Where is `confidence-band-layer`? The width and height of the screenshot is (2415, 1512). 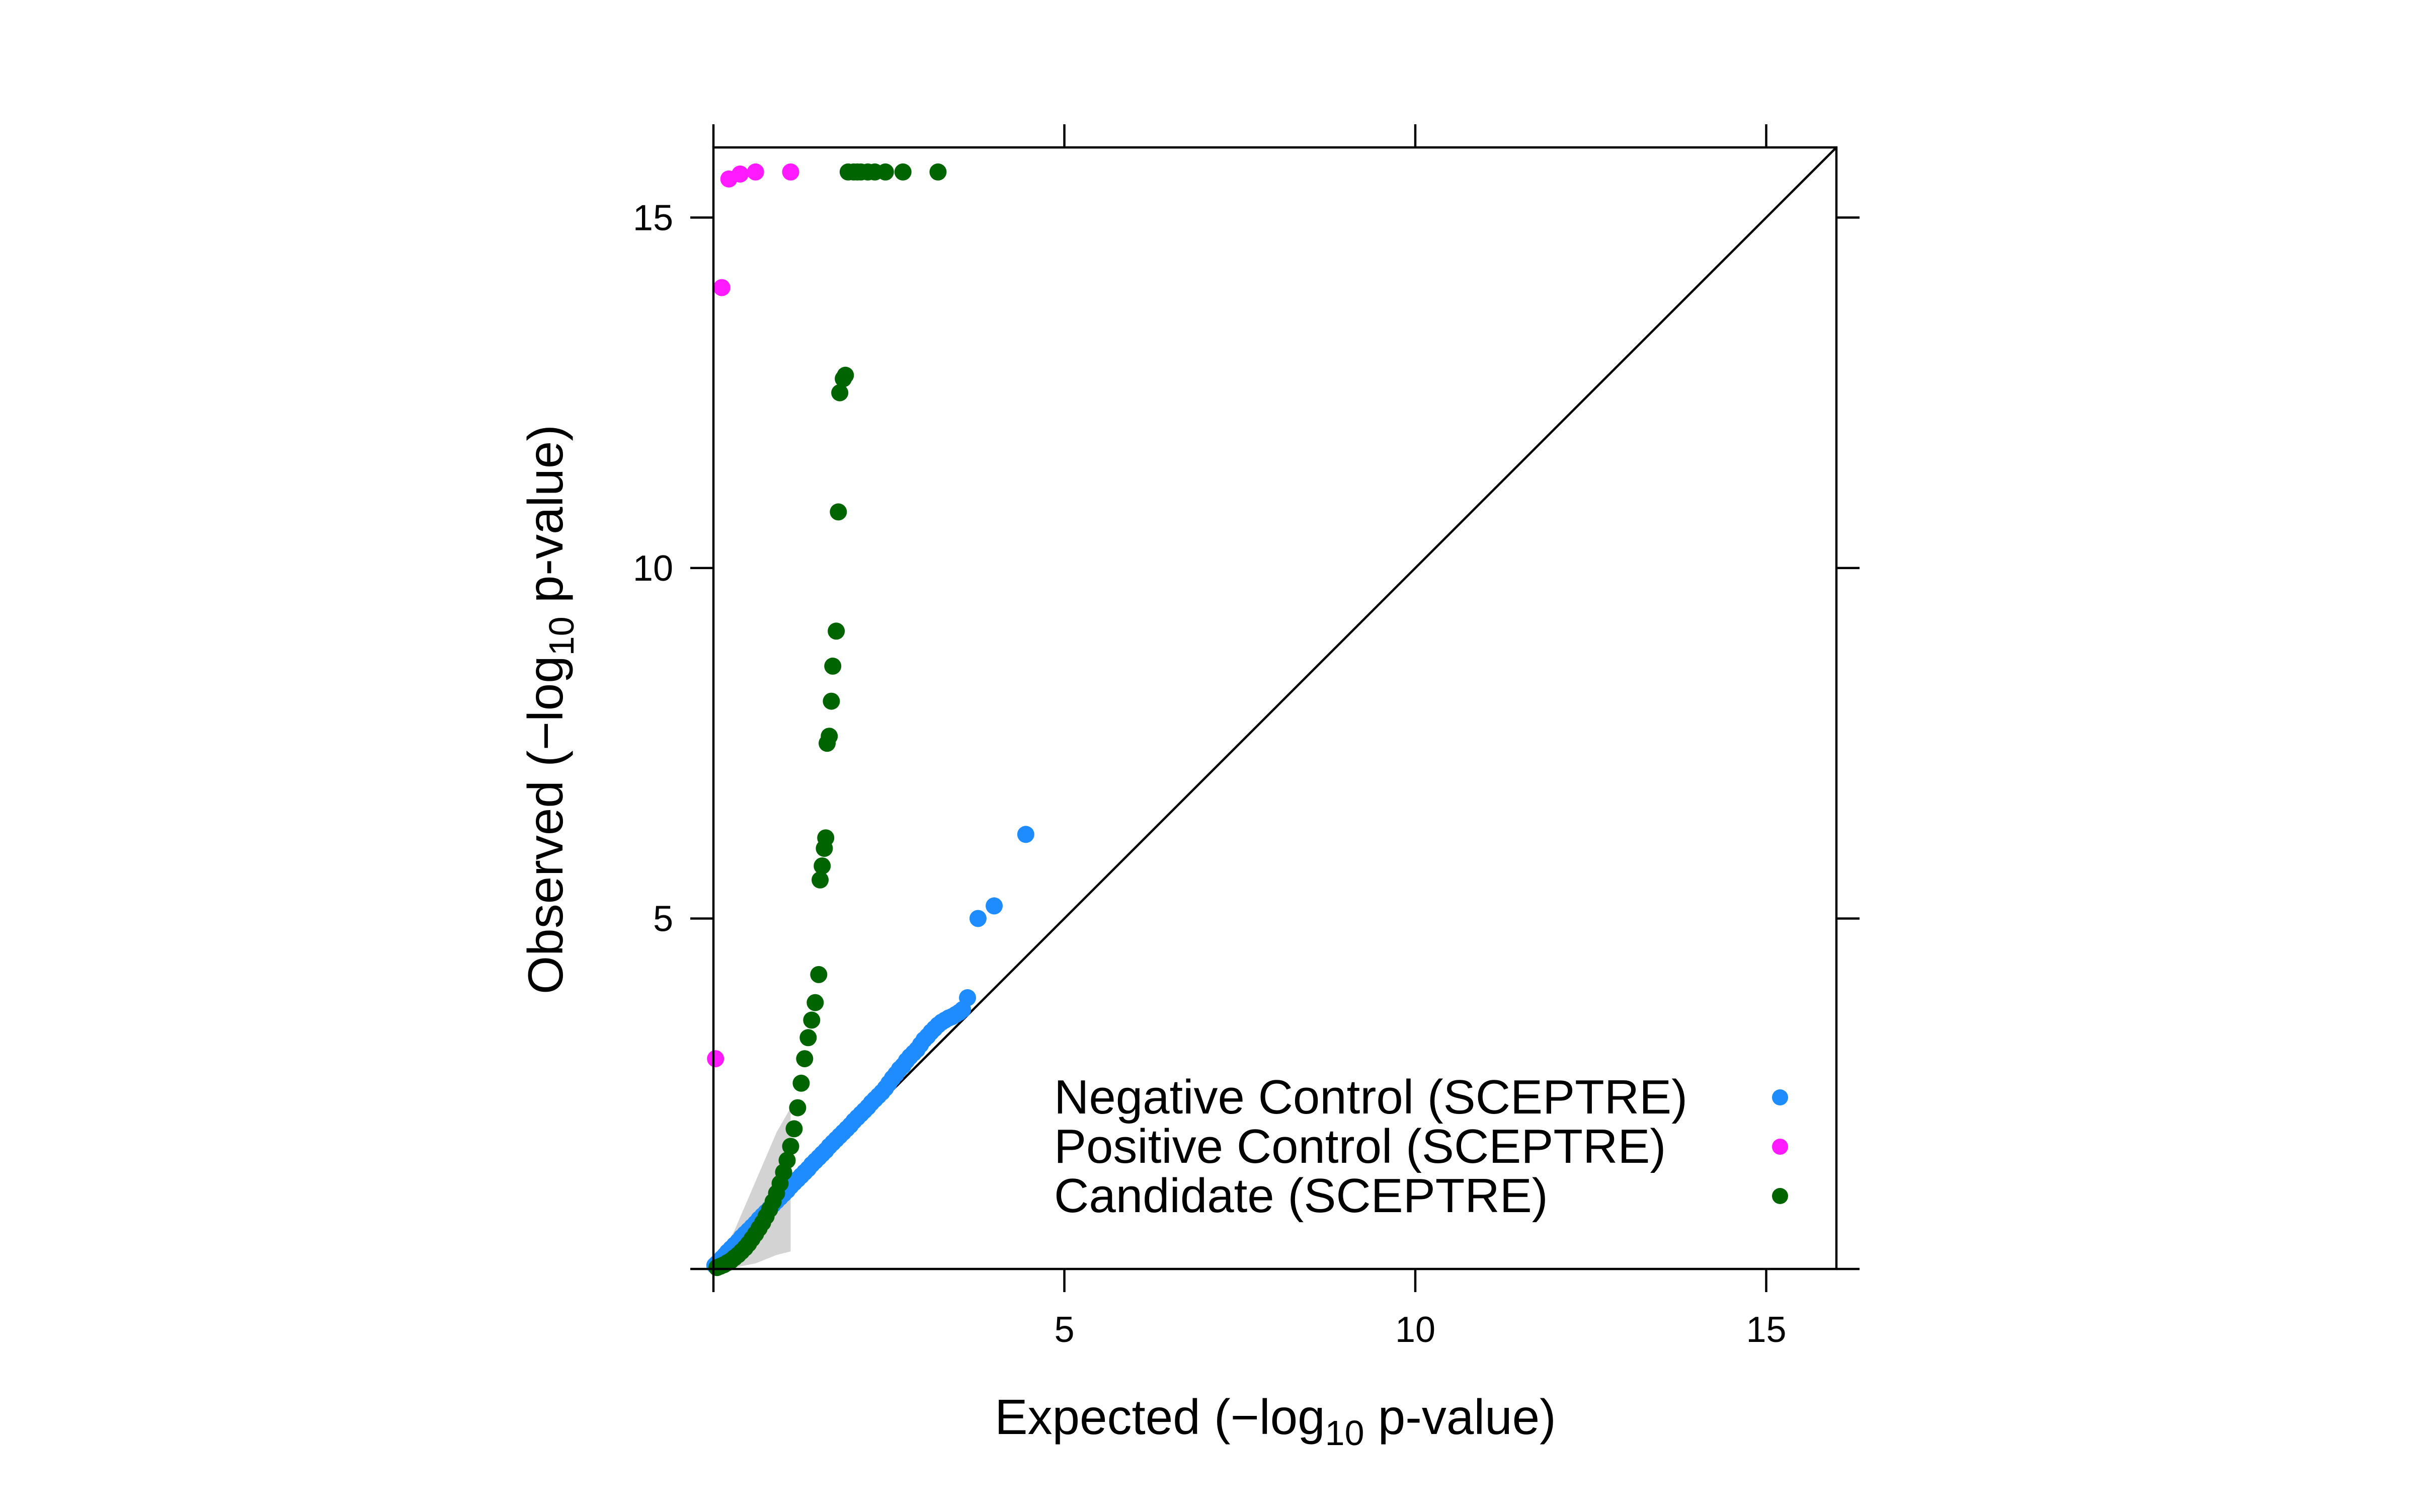 confidence-band-layer is located at coordinates (752, 1188).